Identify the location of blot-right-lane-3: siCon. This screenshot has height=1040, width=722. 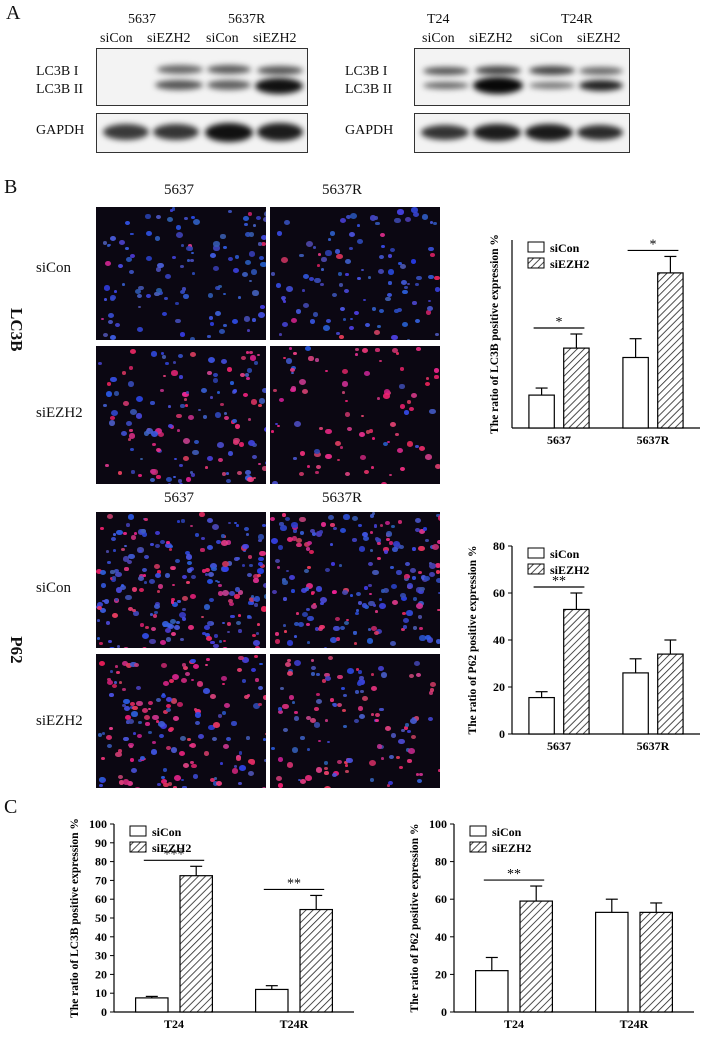
(546, 38).